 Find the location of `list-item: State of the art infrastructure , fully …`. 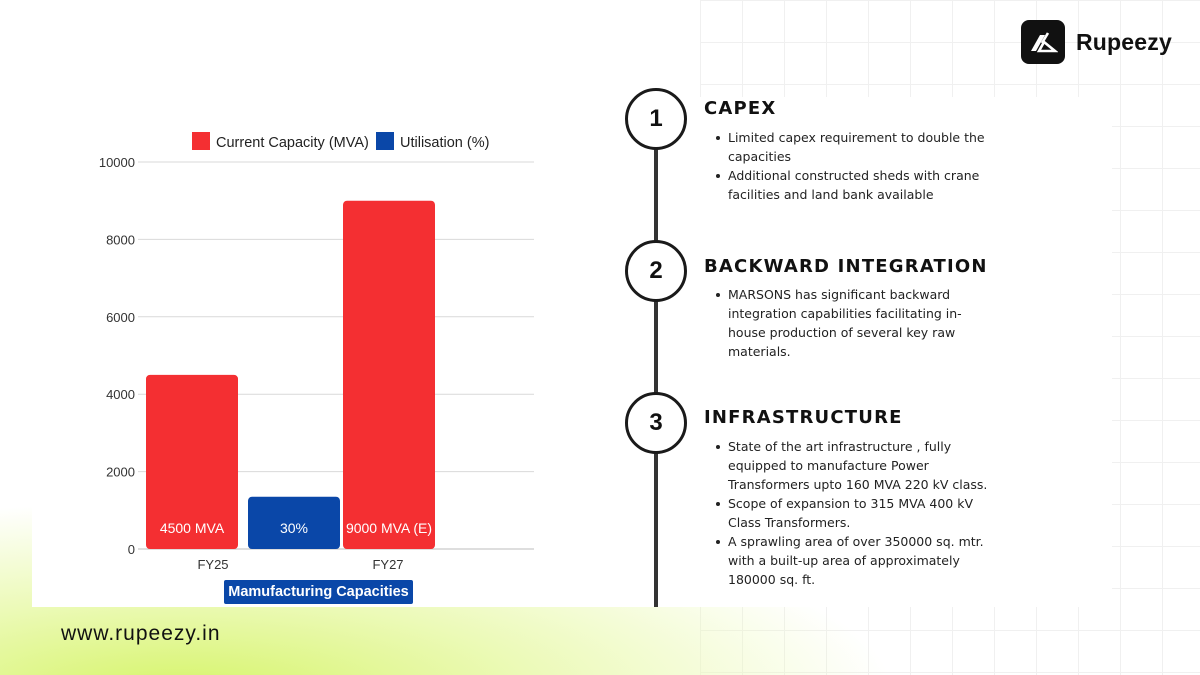

list-item: State of the art infrastructure , fully … is located at coordinates (855, 465).